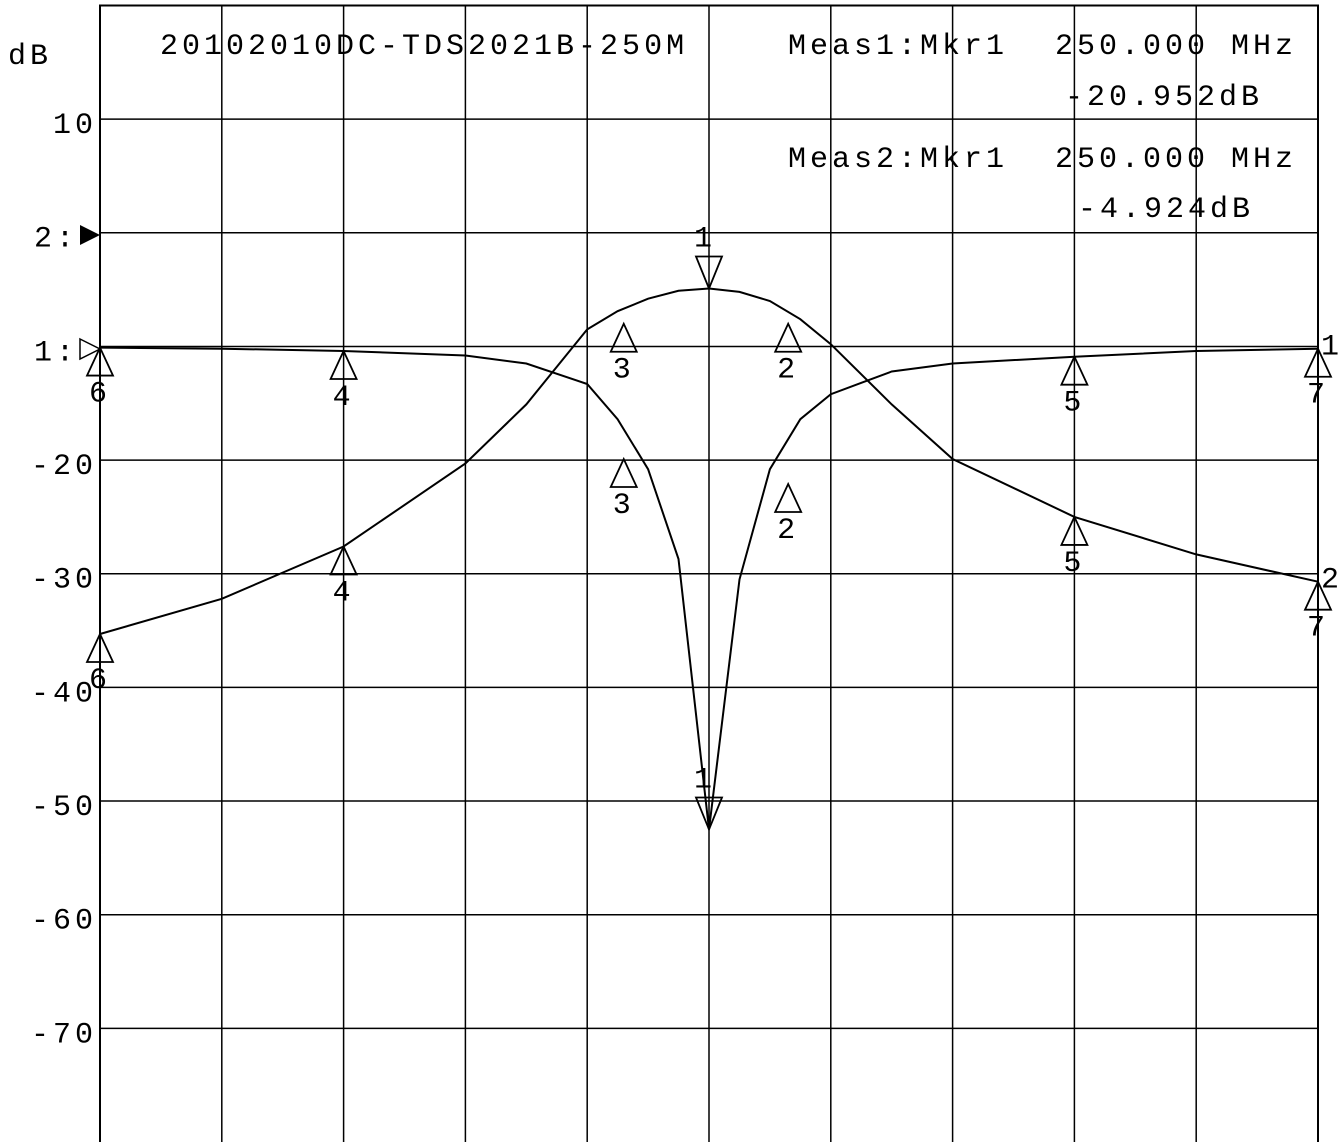 This screenshot has width=1343, height=1142. Describe the element at coordinates (1164, 98) in the screenshot. I see `annotation: -20.952dB` at that location.